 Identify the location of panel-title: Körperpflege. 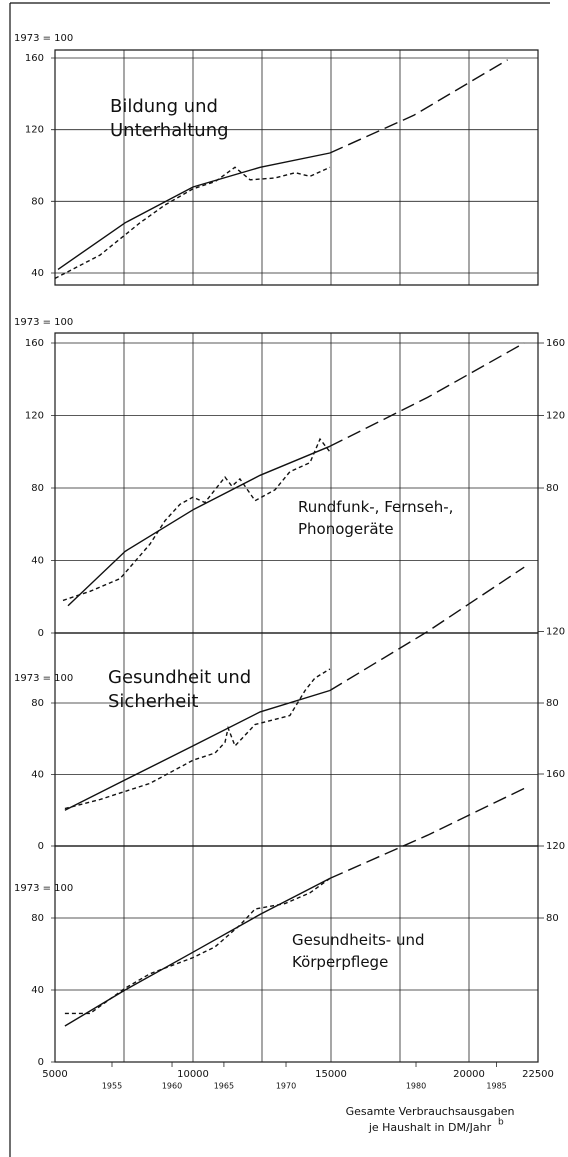
(340, 962).